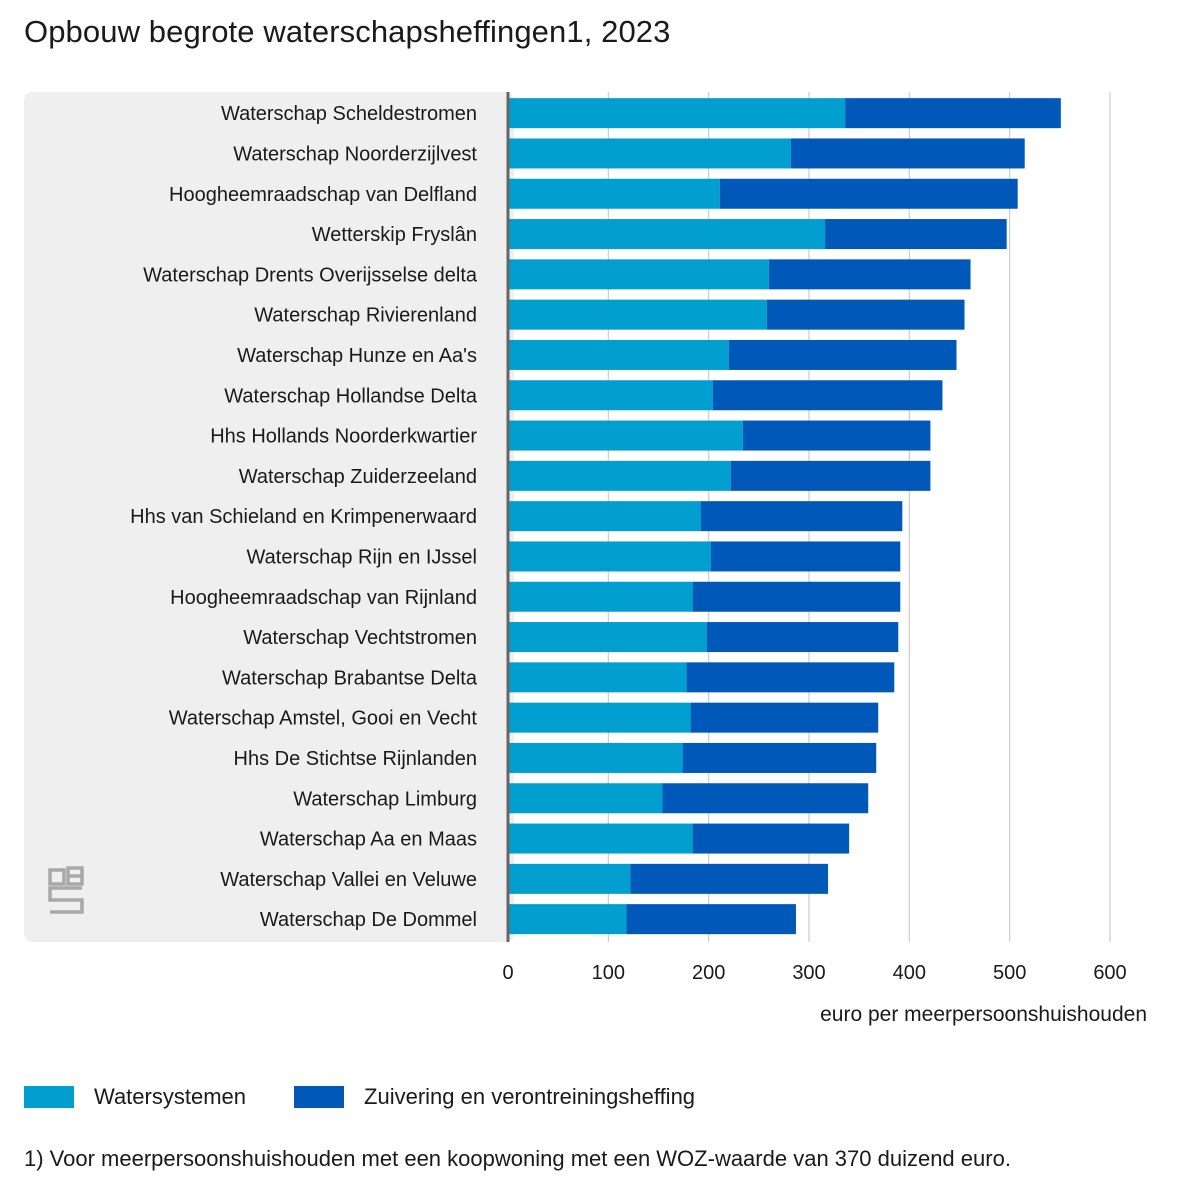 The width and height of the screenshot is (1200, 1200). Describe the element at coordinates (909, 973) in the screenshot. I see `x-tick-label-400: 400` at that location.